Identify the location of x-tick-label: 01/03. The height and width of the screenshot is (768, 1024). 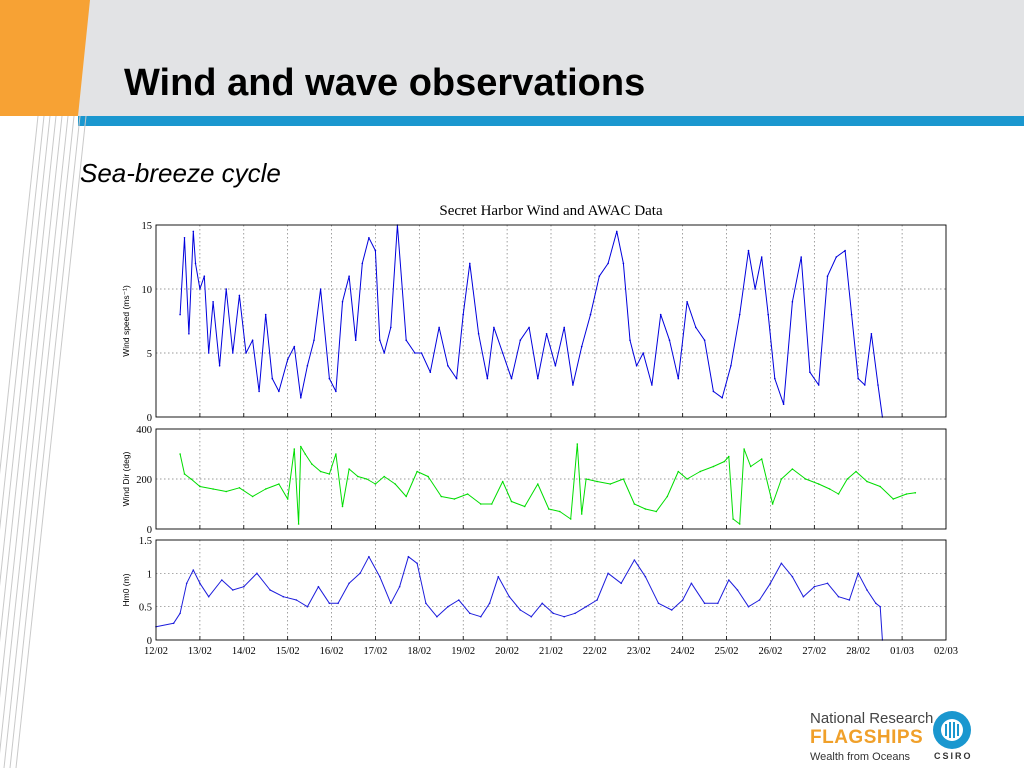
(902, 651).